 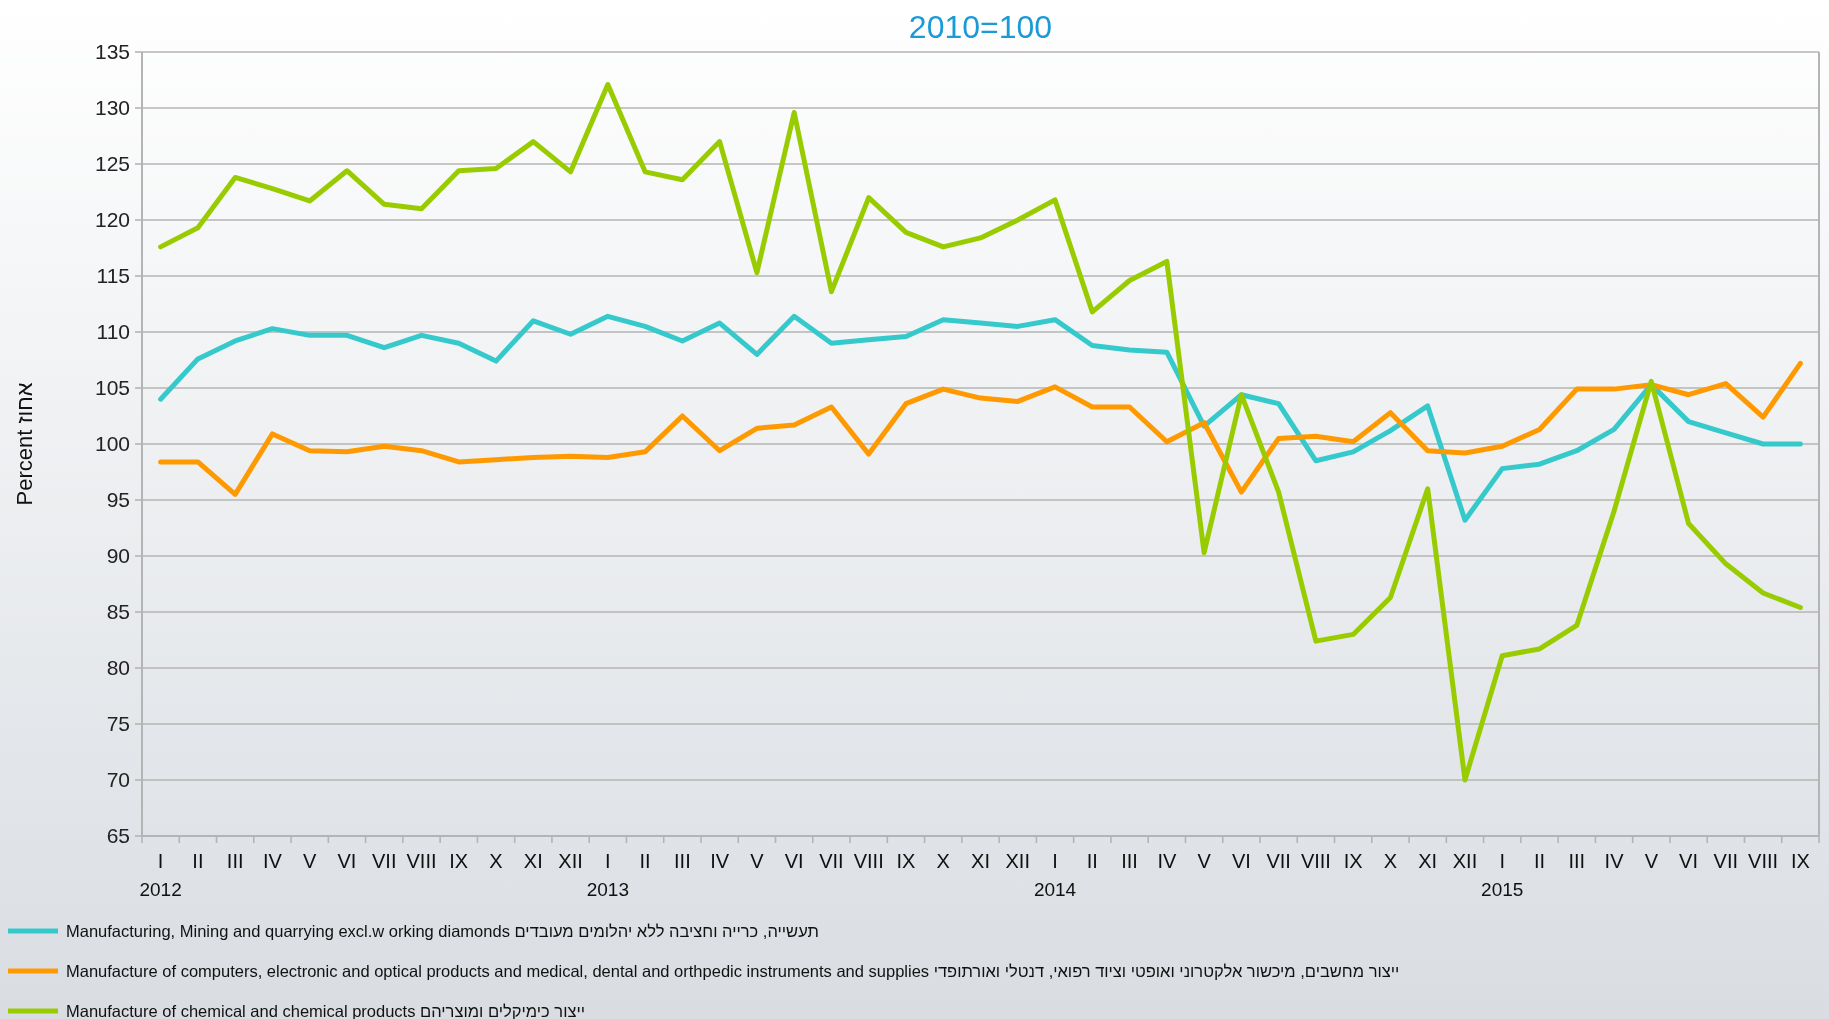 What do you see at coordinates (118, 779) in the screenshot?
I see `y-tick-label: 70` at bounding box center [118, 779].